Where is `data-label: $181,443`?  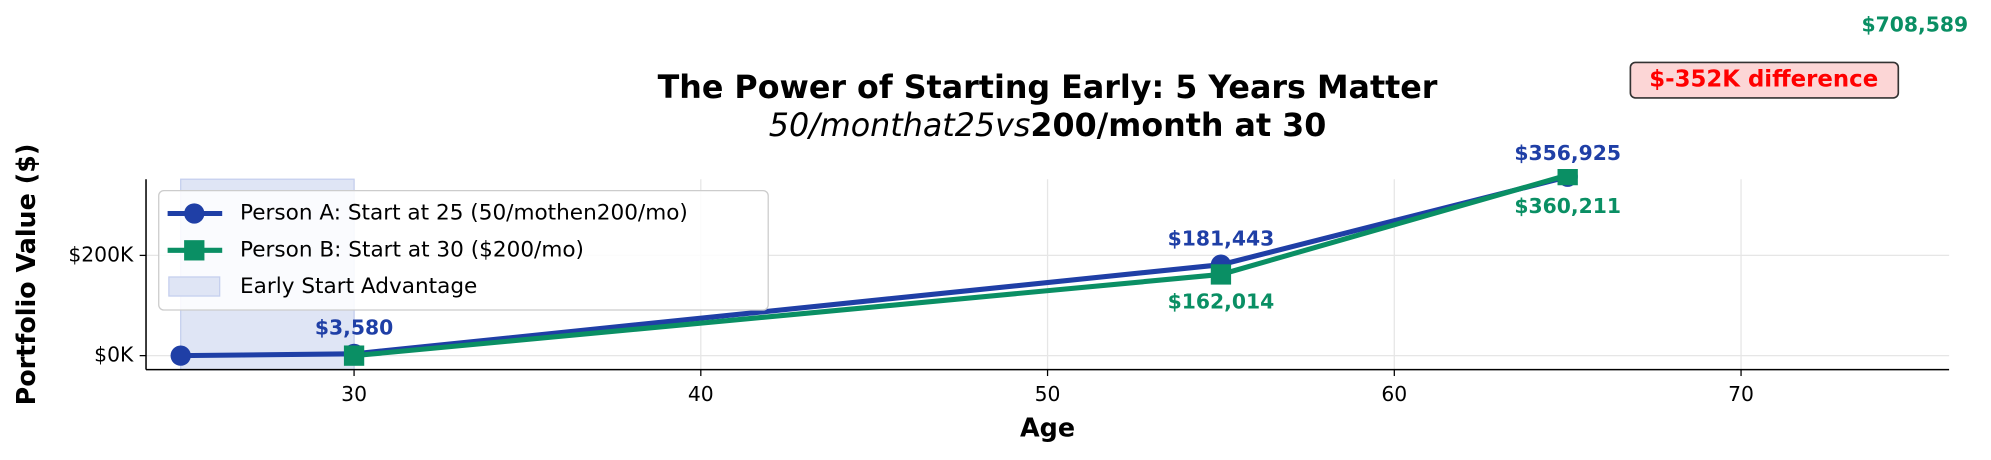 data-label: $181,443 is located at coordinates (1221, 238).